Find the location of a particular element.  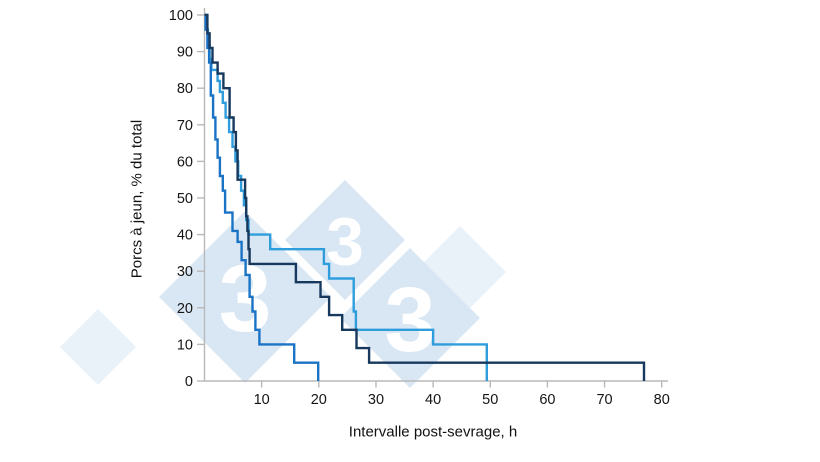

y-tick-label: 80 is located at coordinates (185, 89).